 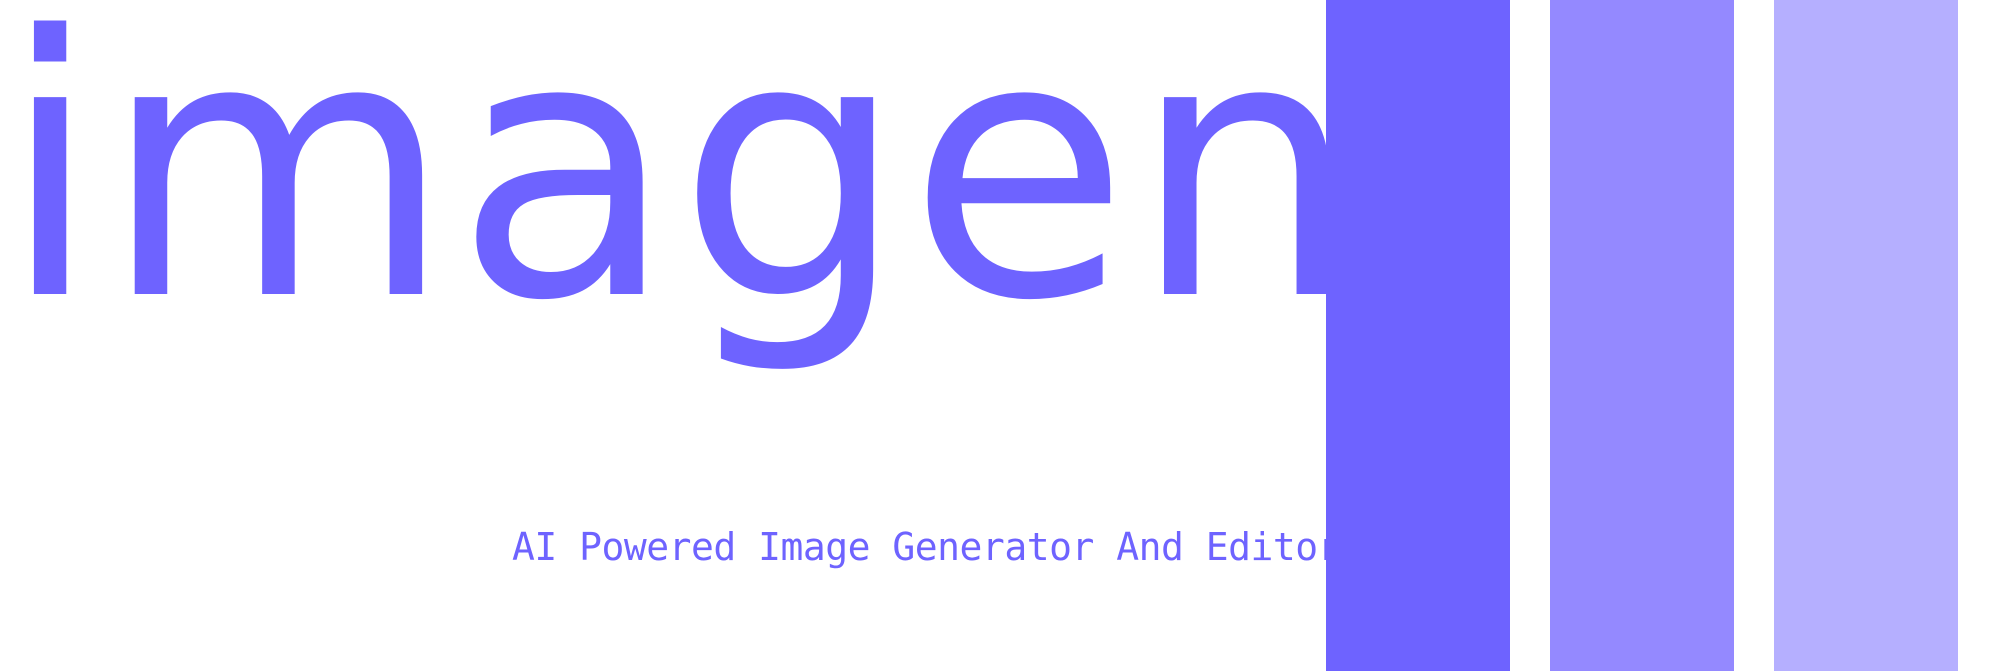 What do you see at coordinates (926, 547) in the screenshot?
I see `brand-tagline: AI Powered Image Generator And Editor` at bounding box center [926, 547].